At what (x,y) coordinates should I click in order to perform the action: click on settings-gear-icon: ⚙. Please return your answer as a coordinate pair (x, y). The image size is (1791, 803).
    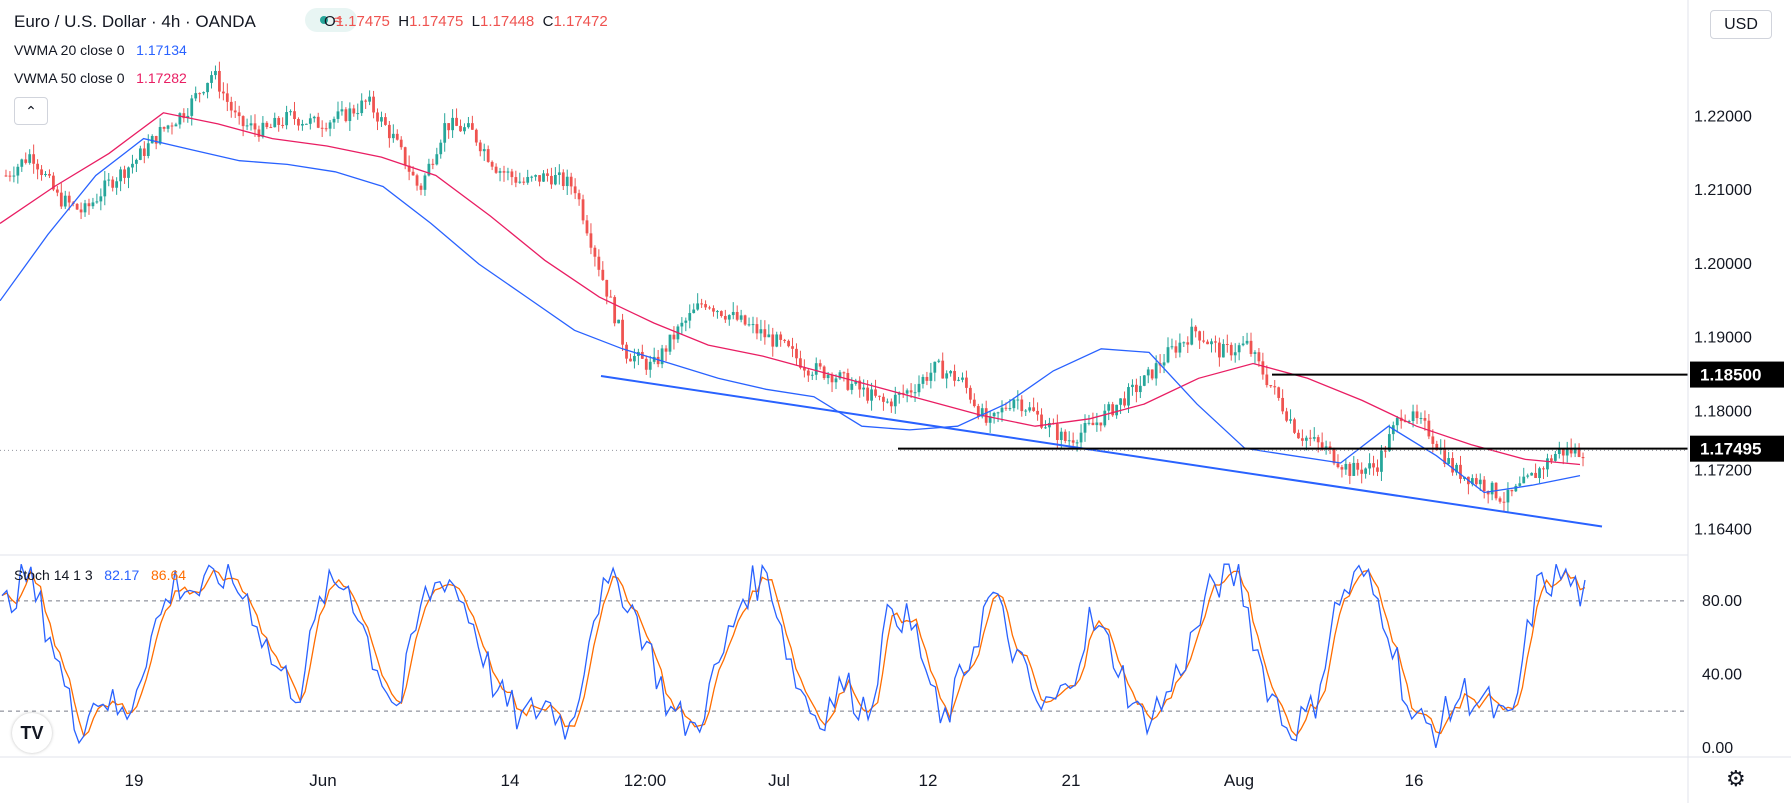
    Looking at the image, I should click on (1736, 778).